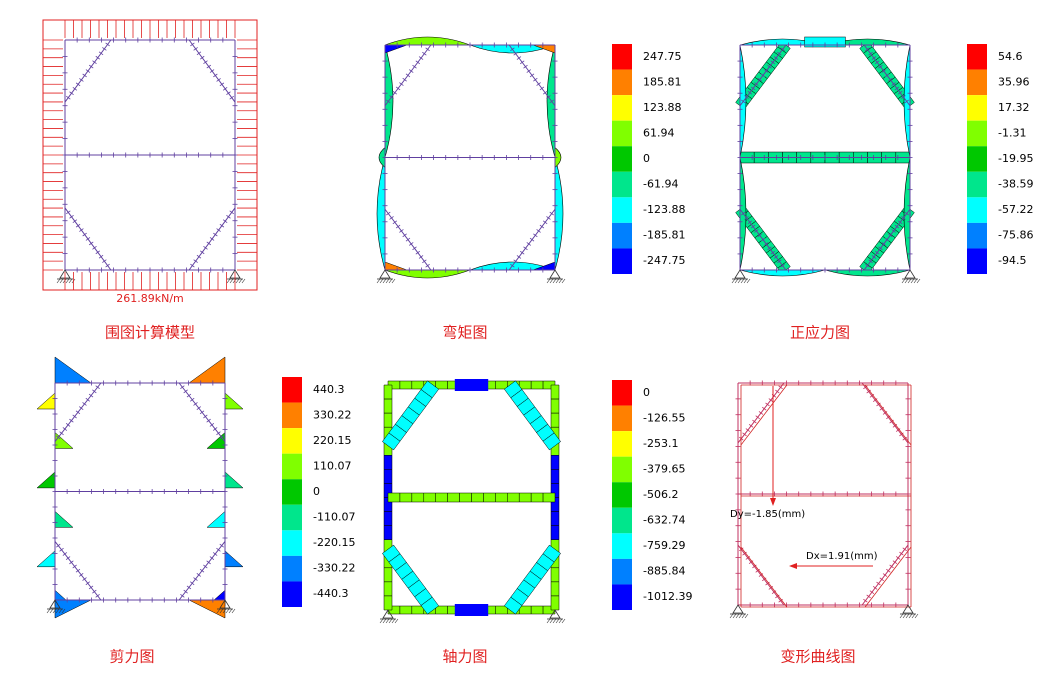 Image resolution: width=1057 pixels, height=696 pixels. I want to click on legend-value: -110.07, so click(334, 517).